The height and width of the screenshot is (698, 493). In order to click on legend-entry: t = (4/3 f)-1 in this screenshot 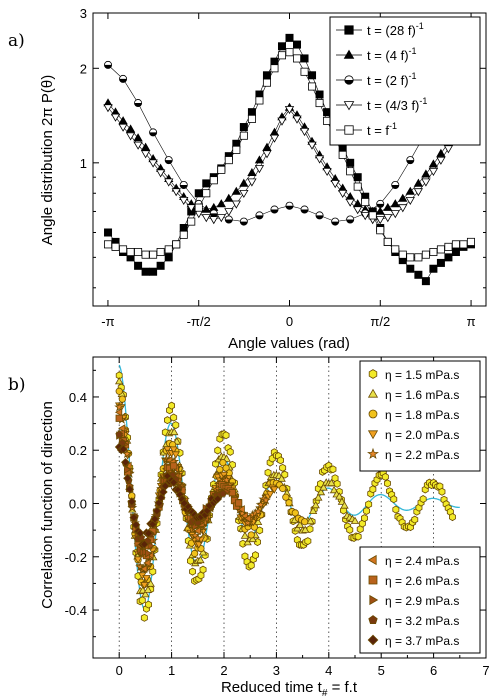, I will do `click(397, 104)`.